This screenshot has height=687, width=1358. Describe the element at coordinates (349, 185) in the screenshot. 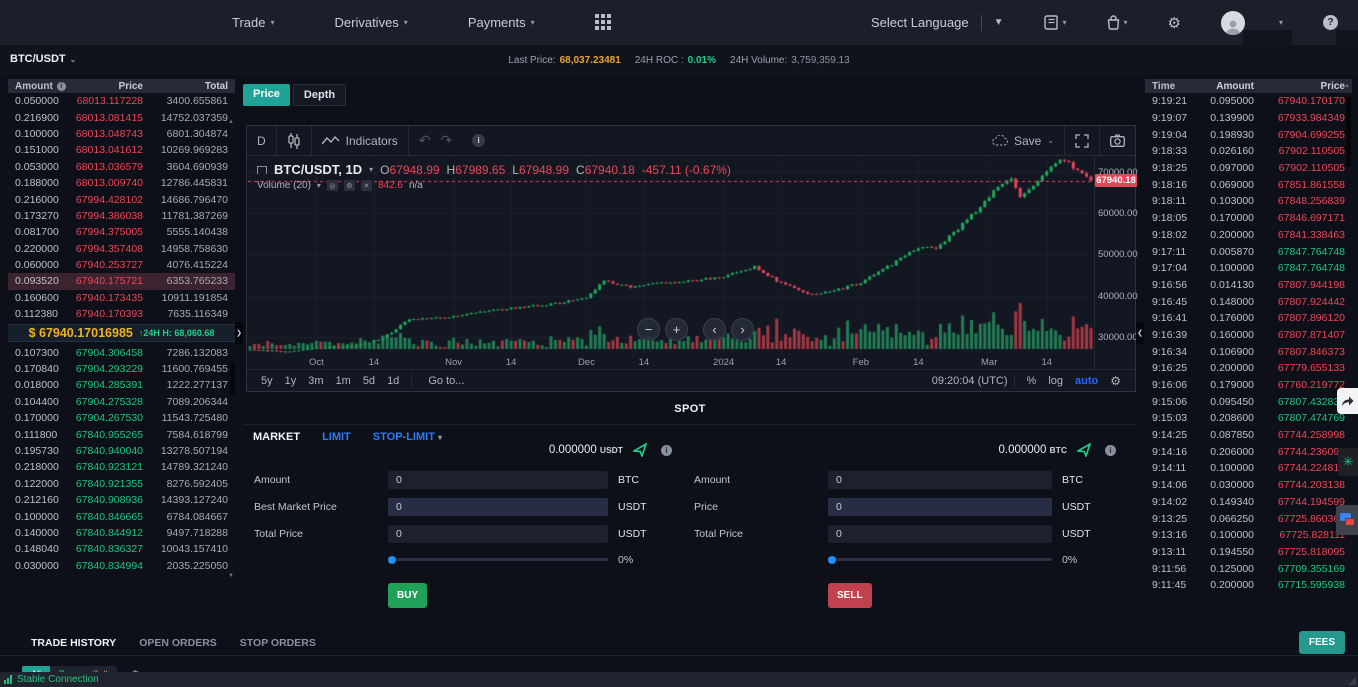

I see `indicator-settings-icon: ⚙` at that location.